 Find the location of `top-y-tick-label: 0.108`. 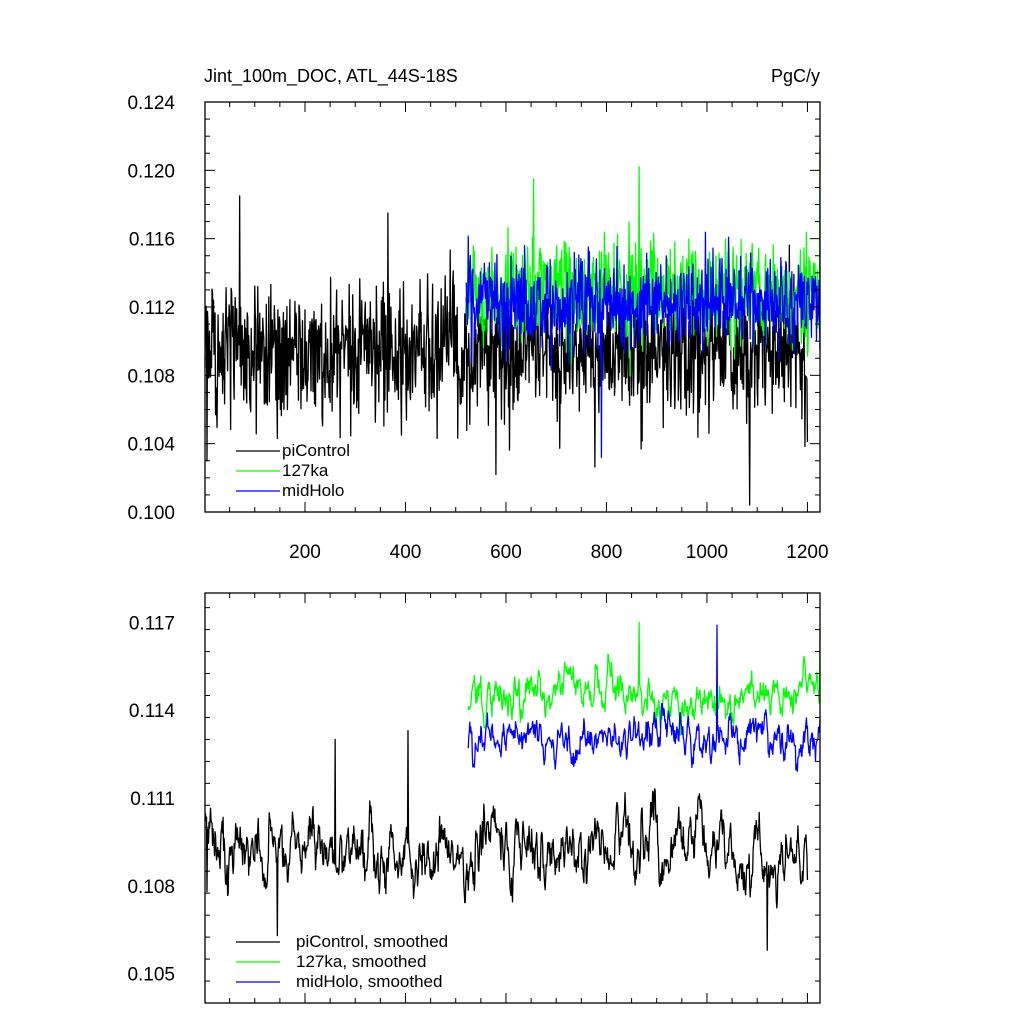

top-y-tick-label: 0.108 is located at coordinates (151, 376).